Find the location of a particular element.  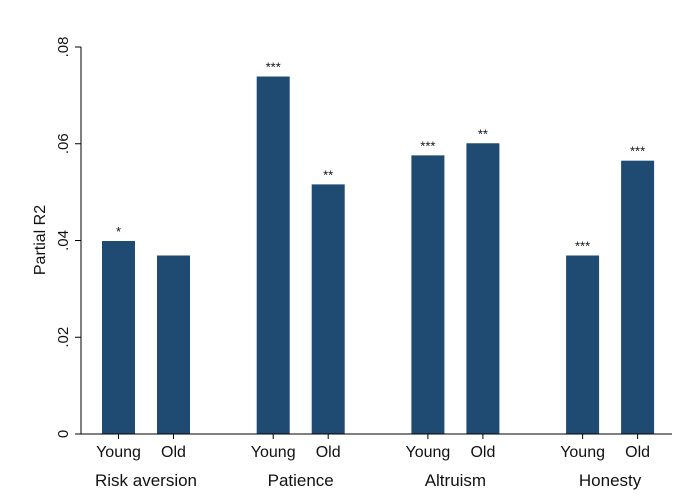

y-tick-label: .06 is located at coordinates (63, 143).